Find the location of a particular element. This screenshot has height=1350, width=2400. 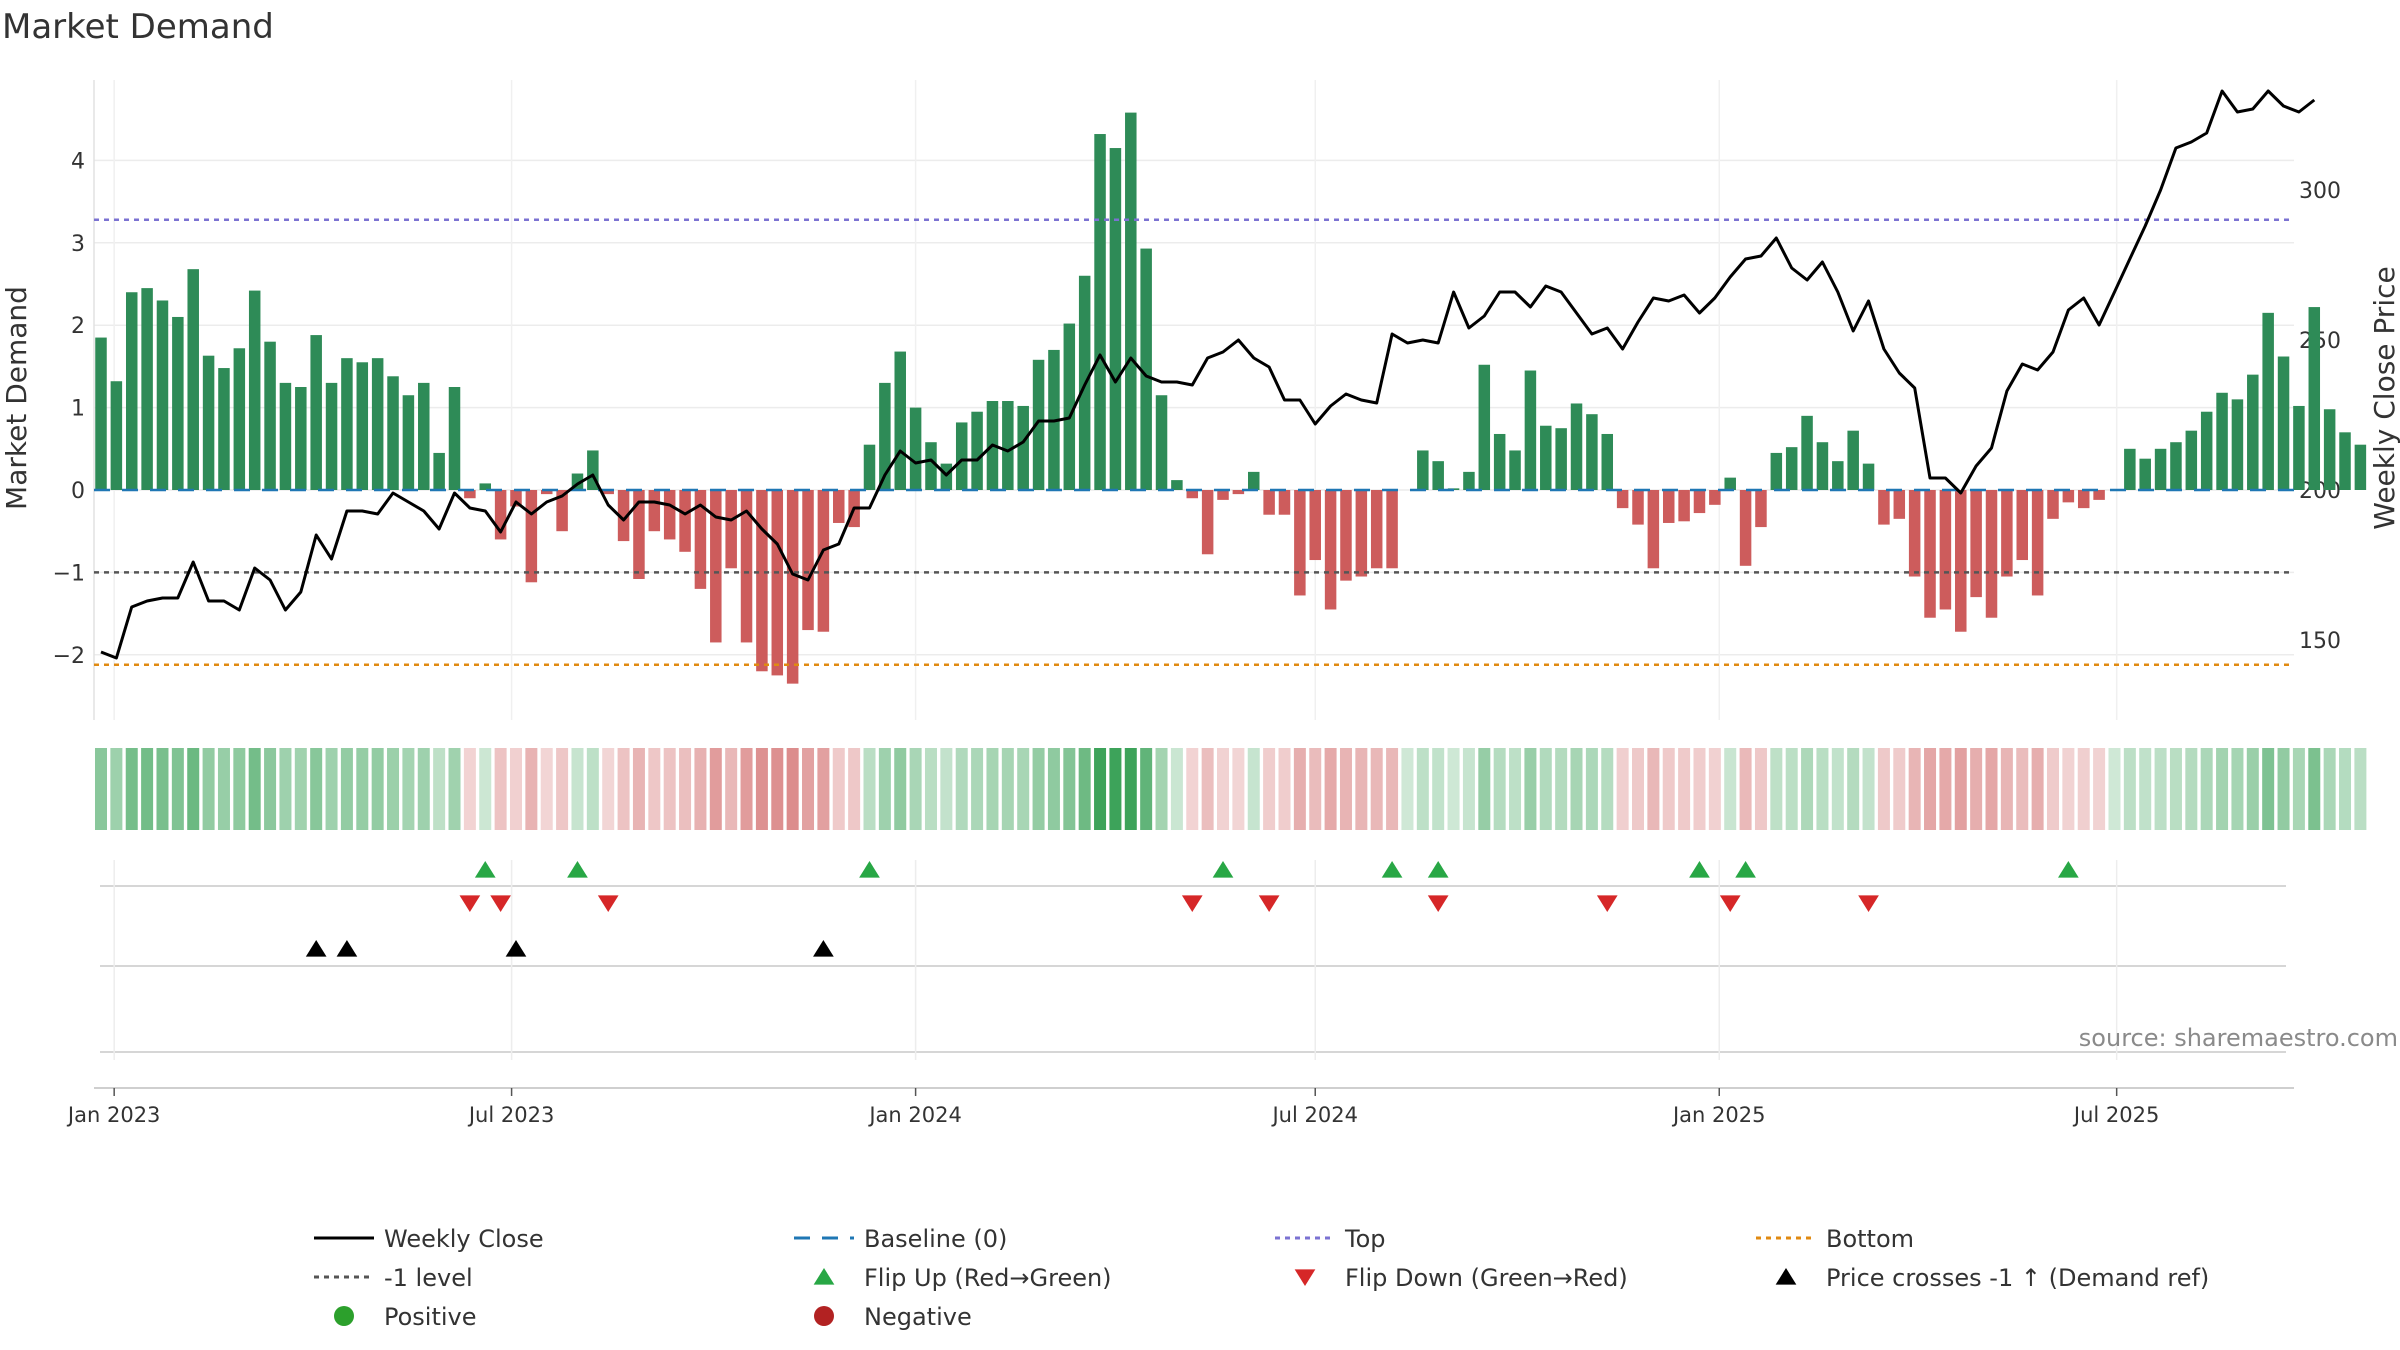

left-tick-label: 1 is located at coordinates (78, 409).